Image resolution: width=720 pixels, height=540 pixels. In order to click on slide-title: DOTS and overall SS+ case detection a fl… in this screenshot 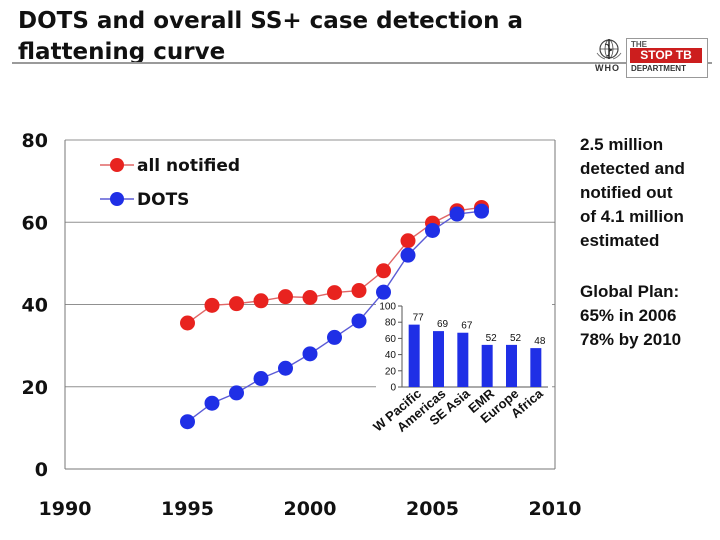, I will do `click(271, 36)`.